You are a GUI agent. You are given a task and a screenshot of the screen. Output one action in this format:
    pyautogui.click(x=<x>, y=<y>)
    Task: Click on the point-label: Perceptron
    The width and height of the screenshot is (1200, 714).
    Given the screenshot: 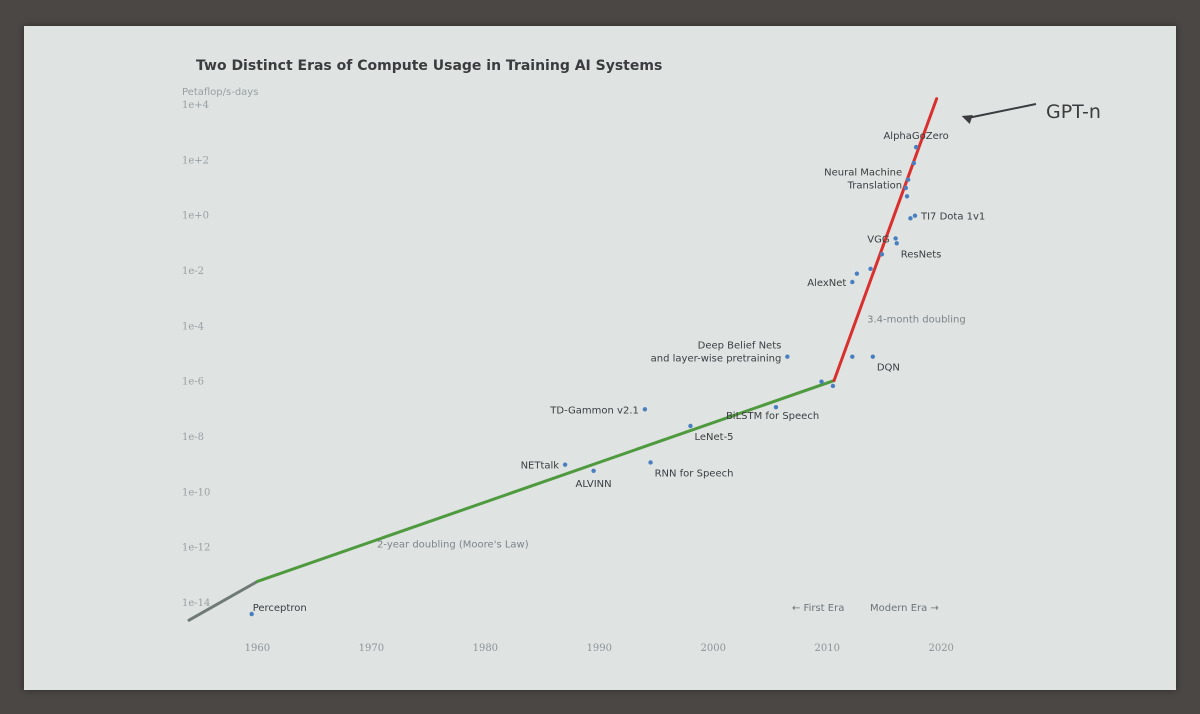 What is the action you would take?
    pyautogui.click(x=280, y=608)
    